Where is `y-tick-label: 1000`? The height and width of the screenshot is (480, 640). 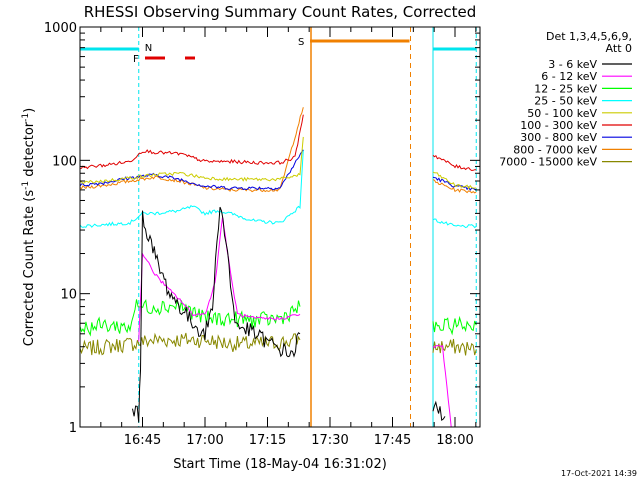 y-tick-label: 1000 is located at coordinates (60, 28).